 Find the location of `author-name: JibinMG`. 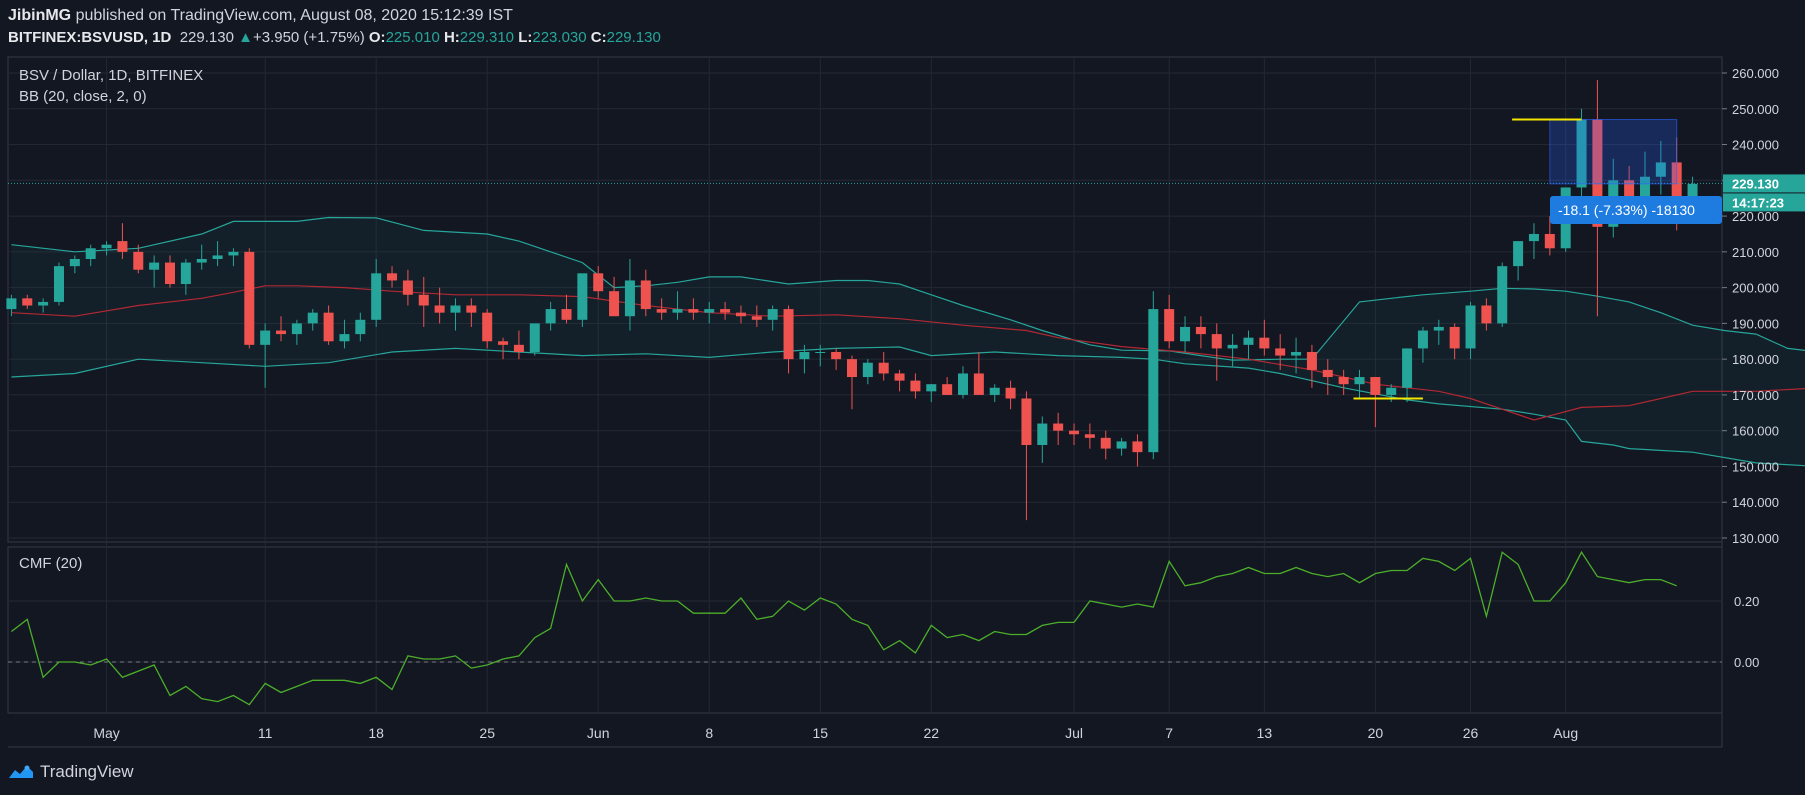

author-name: JibinMG is located at coordinates (40, 15).